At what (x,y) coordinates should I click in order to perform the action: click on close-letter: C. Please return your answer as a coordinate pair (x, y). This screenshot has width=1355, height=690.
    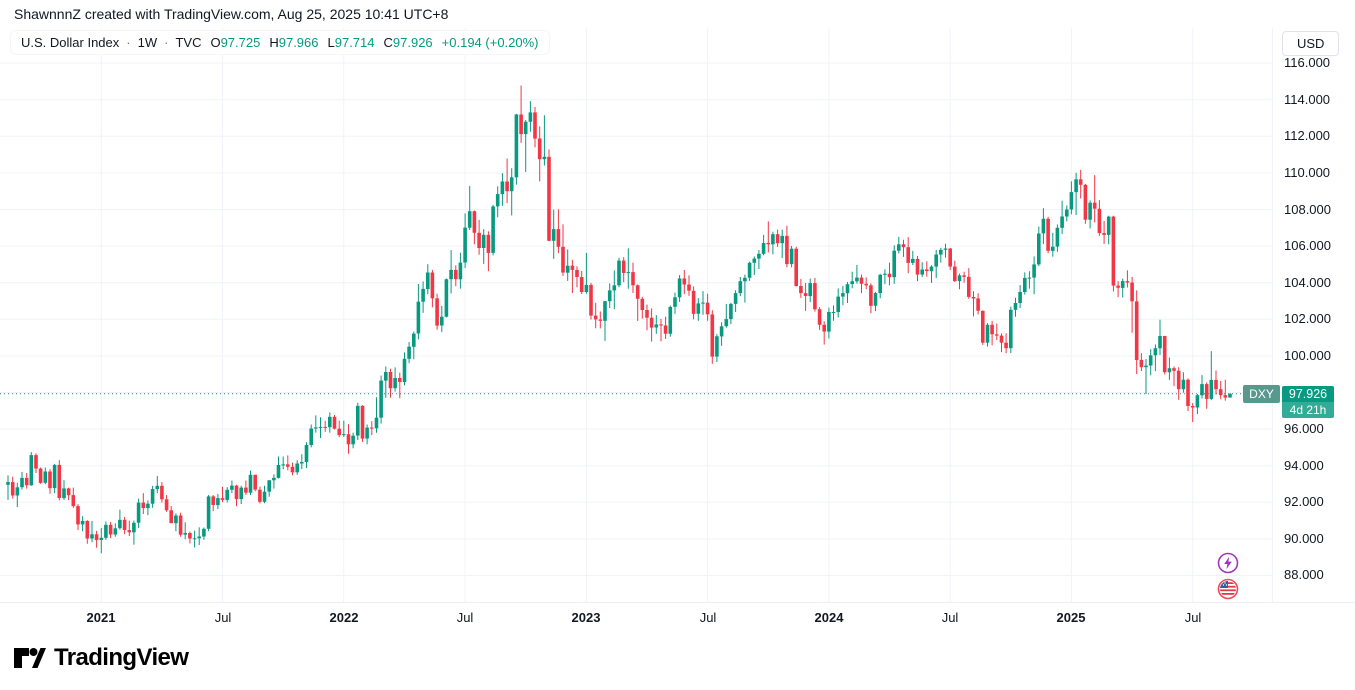
    Looking at the image, I should click on (388, 42).